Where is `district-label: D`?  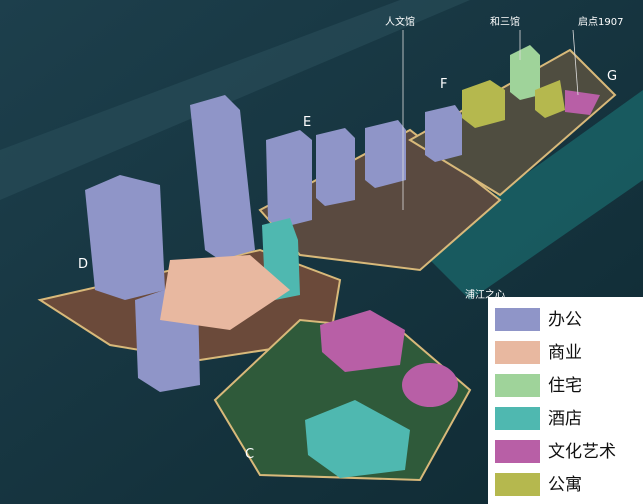 district-label: D is located at coordinates (83, 264).